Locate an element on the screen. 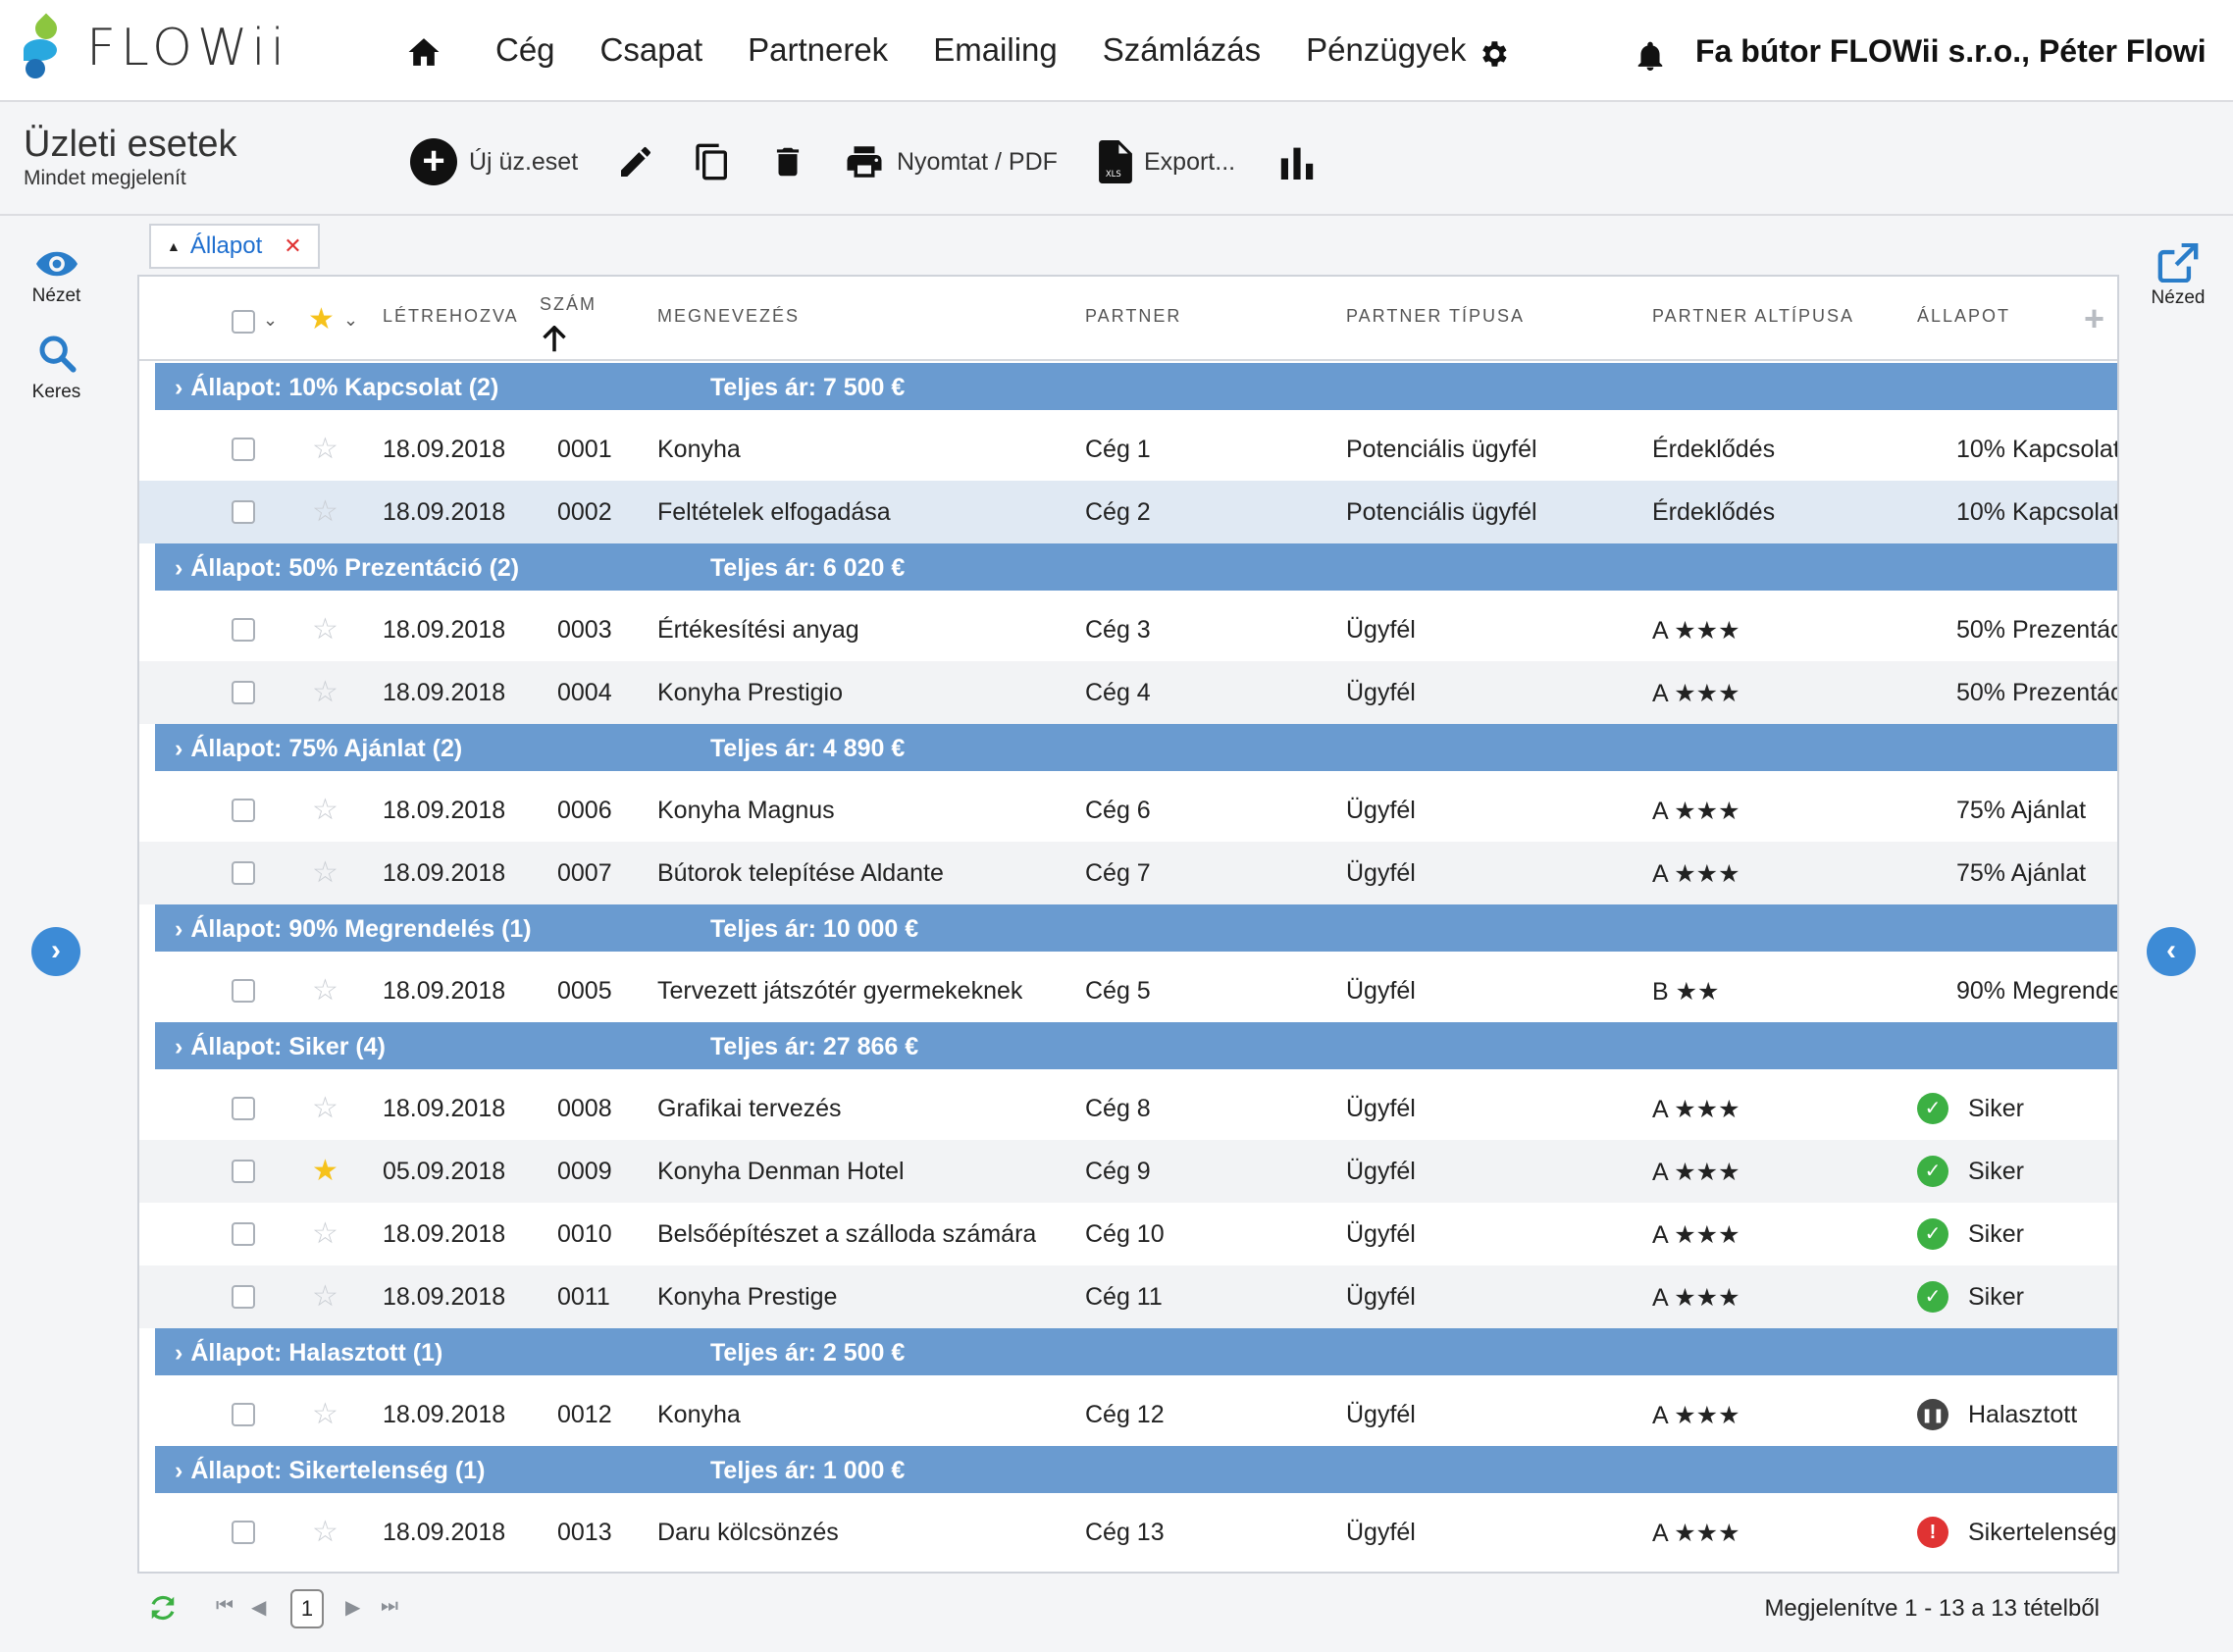 The height and width of the screenshot is (1652, 2233). group-label: › Állapot: 75% Ajánlat (2) is located at coordinates (319, 749).